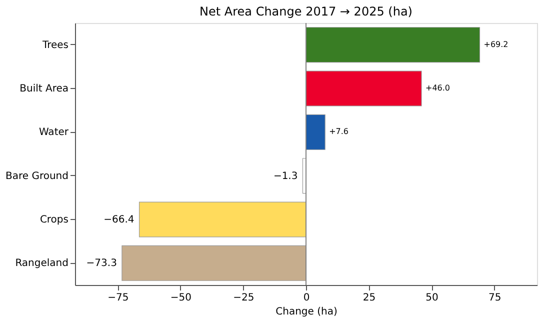 This screenshot has width=550, height=327. Describe the element at coordinates (307, 312) in the screenshot. I see `x-axis-title: Change (ha)` at that location.